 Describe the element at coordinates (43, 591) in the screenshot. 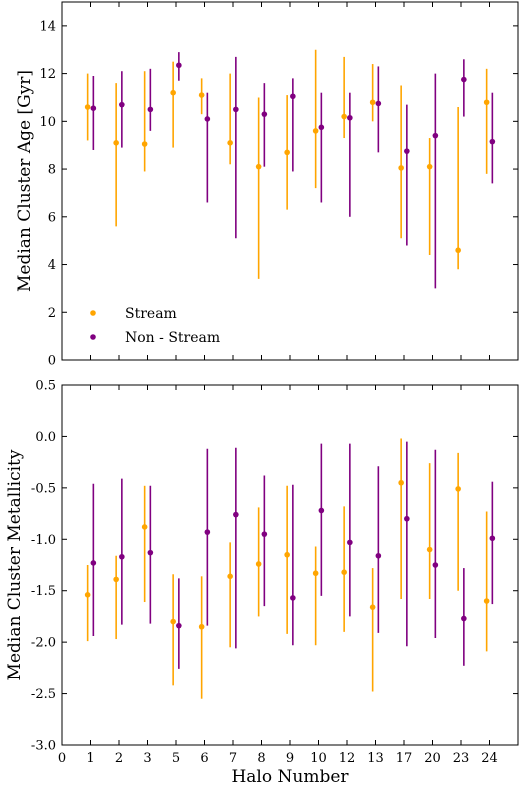

I see `y-tick-label: -1.5` at that location.